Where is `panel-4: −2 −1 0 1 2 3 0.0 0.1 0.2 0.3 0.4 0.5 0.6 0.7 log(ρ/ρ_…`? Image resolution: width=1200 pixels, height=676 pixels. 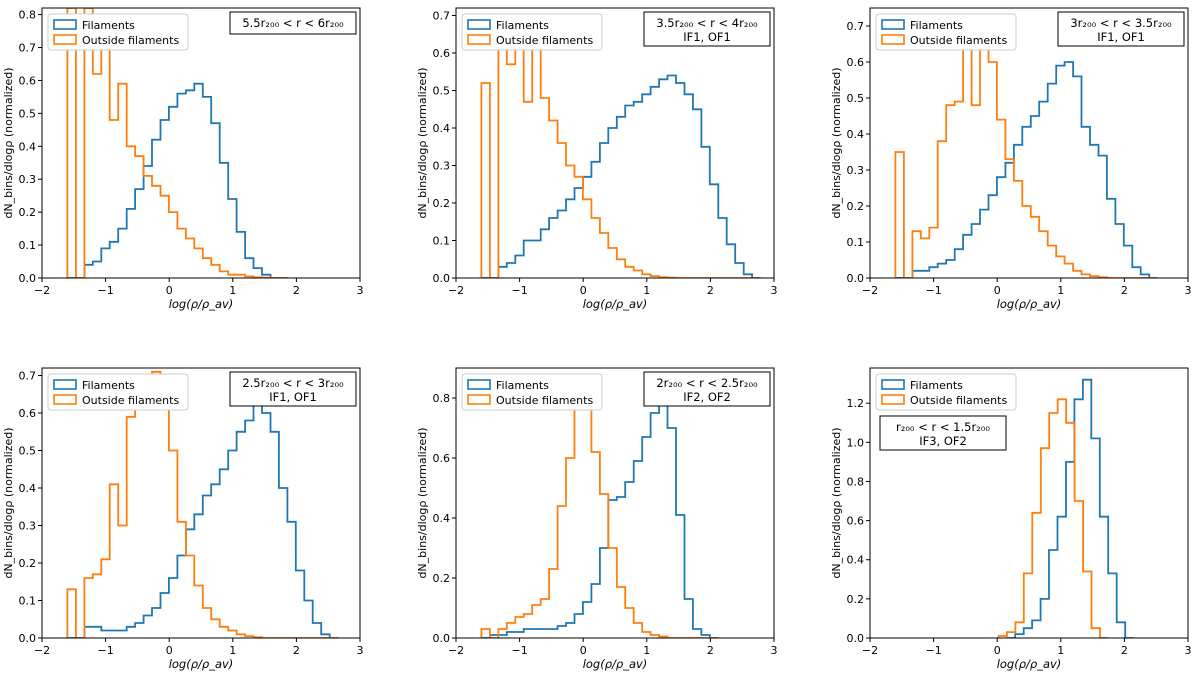 panel-4: −2 −1 0 1 2 3 0.0 0.1 0.2 0.3 0.4 0.5 0.6 0.7 log(ρ/ρ_… is located at coordinates (183, 519).